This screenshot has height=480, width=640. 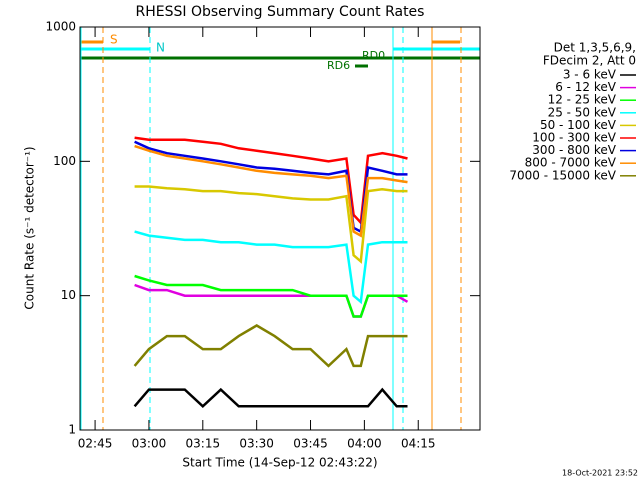 I want to click on legend-label: 300 - 800 keV, so click(x=574, y=150).